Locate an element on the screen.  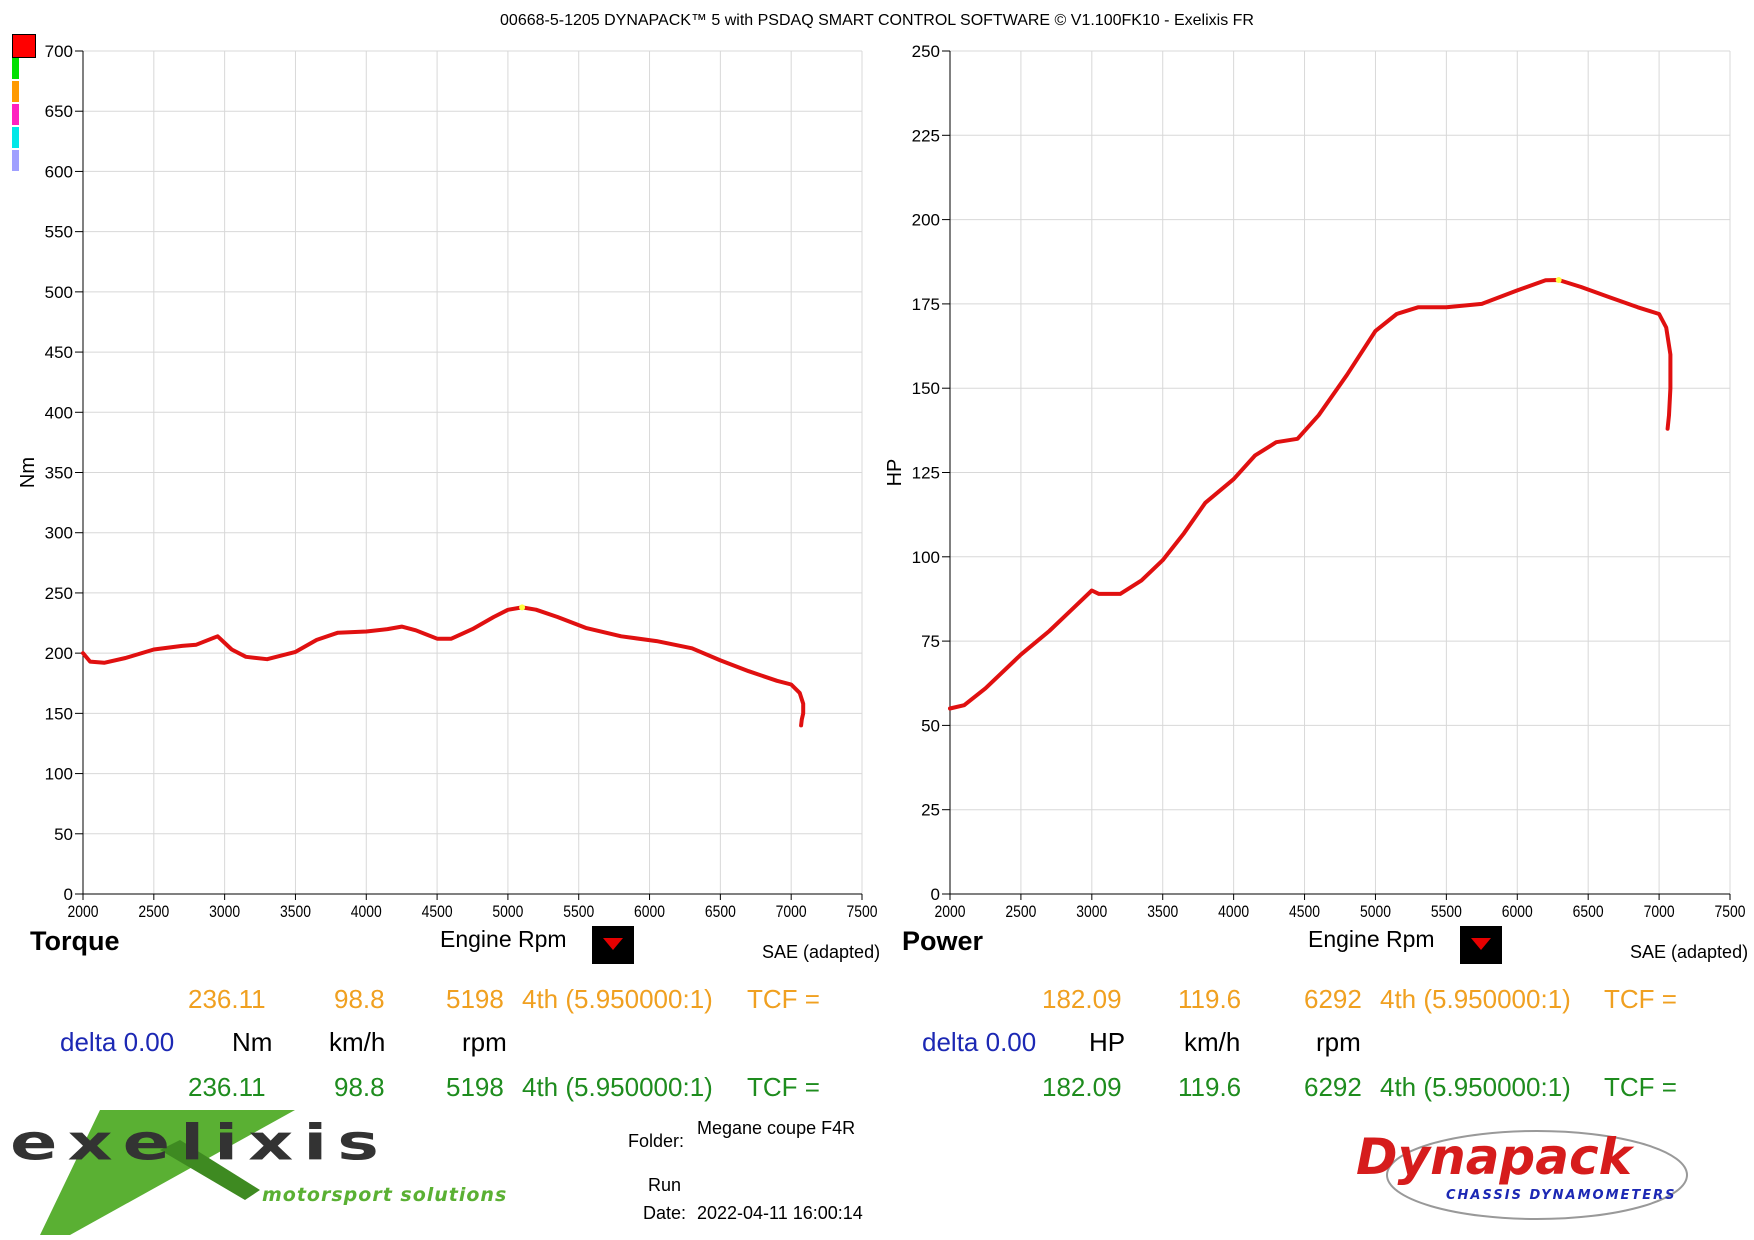
power-delta: delta 0.00 is located at coordinates (979, 1042).